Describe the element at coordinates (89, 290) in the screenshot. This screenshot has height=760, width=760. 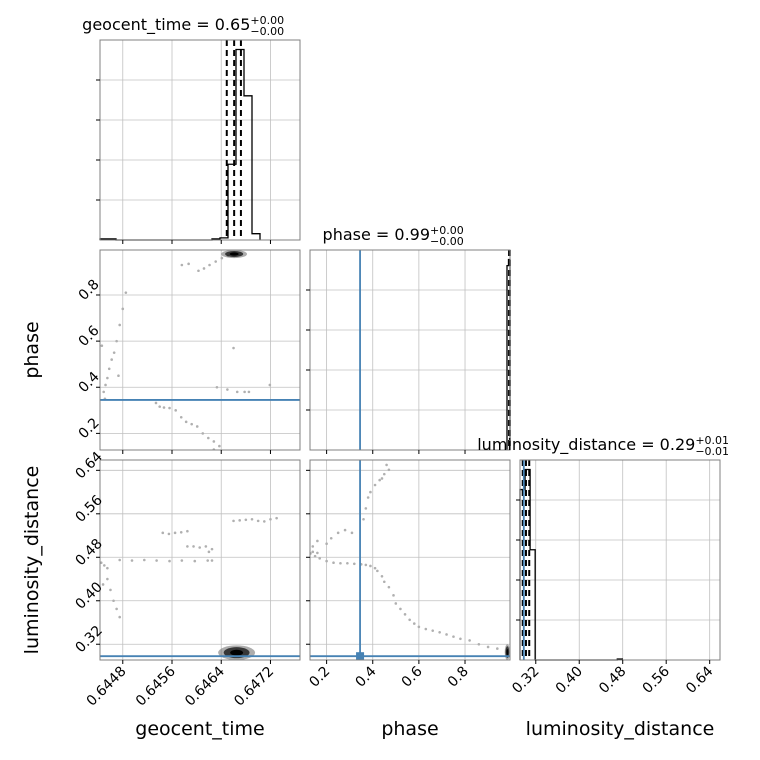
I see `y-tick-label: 0.8` at that location.